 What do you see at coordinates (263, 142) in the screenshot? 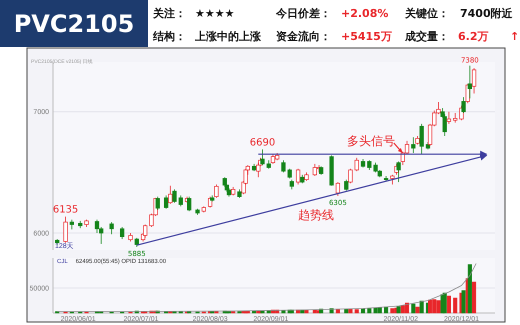
I see `annotation: 6690` at bounding box center [263, 142].